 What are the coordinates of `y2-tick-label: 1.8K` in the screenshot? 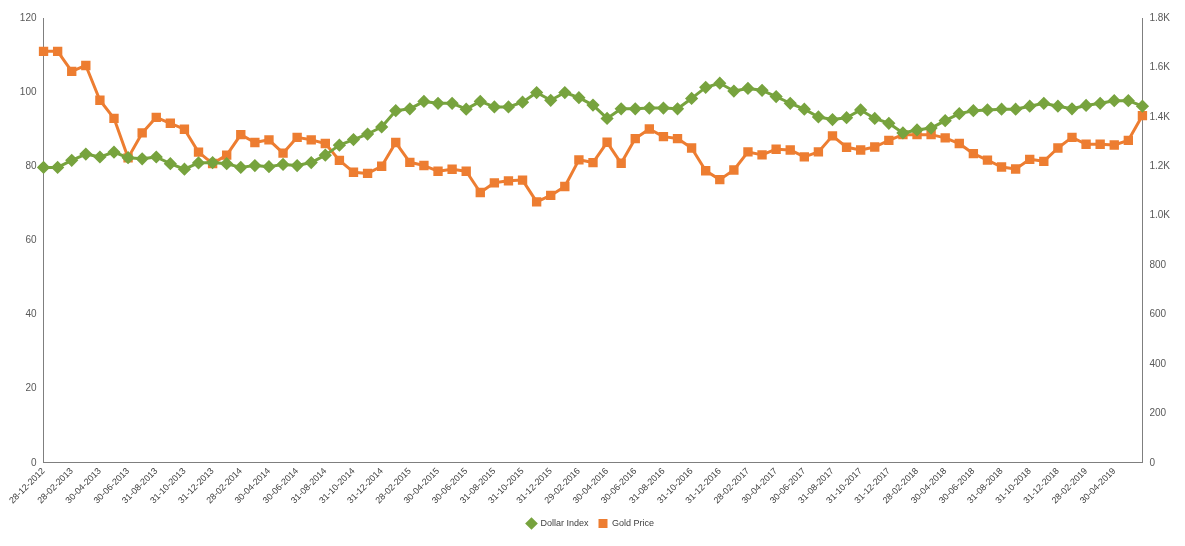 It's located at (1160, 17).